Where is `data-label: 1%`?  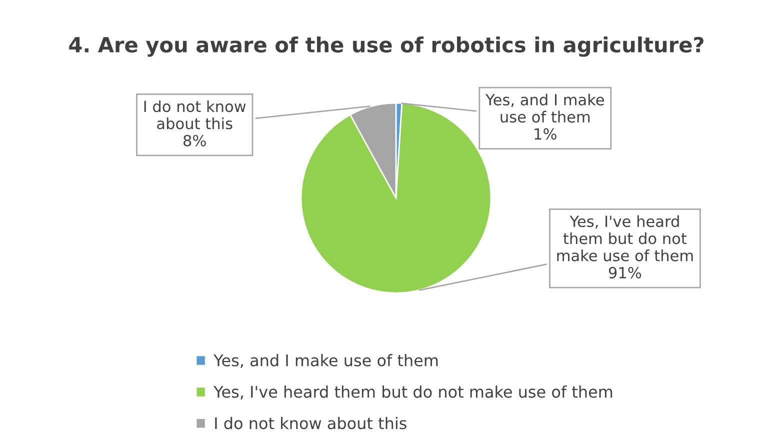
data-label: 1% is located at coordinates (545, 134).